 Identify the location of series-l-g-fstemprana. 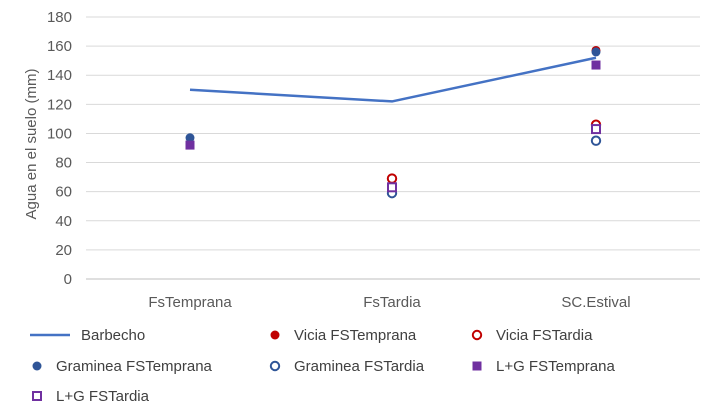
(393, 105).